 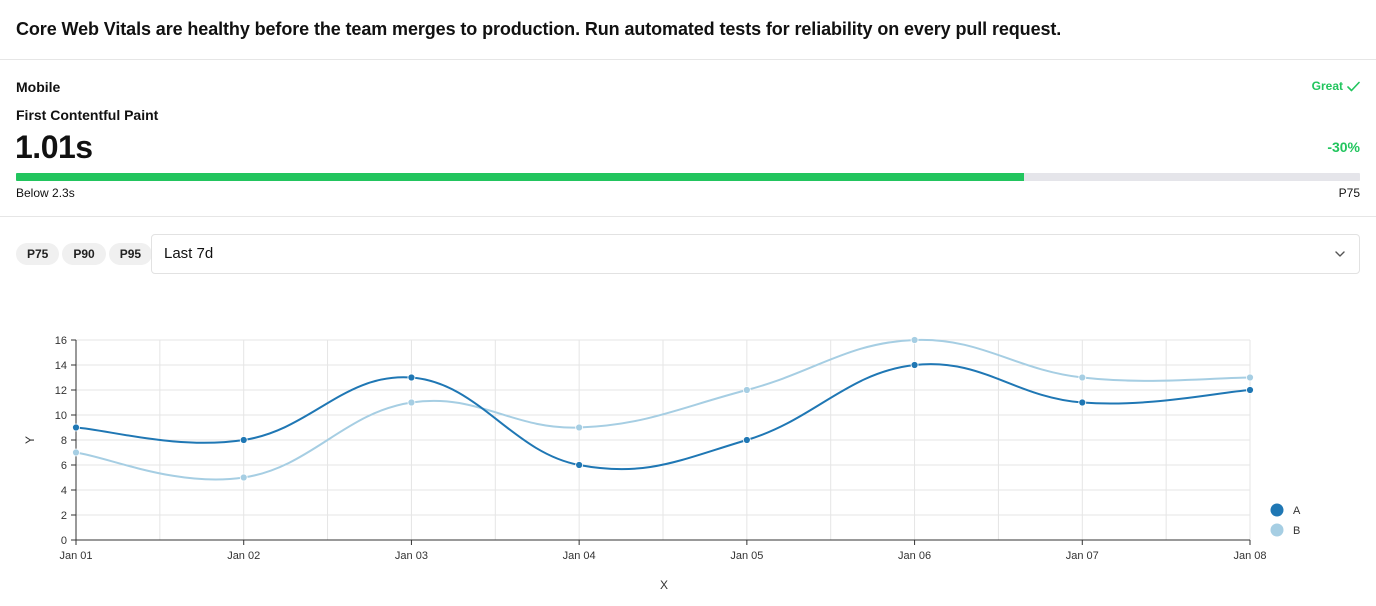 I want to click on y-tick-label: 2, so click(x=64, y=516).